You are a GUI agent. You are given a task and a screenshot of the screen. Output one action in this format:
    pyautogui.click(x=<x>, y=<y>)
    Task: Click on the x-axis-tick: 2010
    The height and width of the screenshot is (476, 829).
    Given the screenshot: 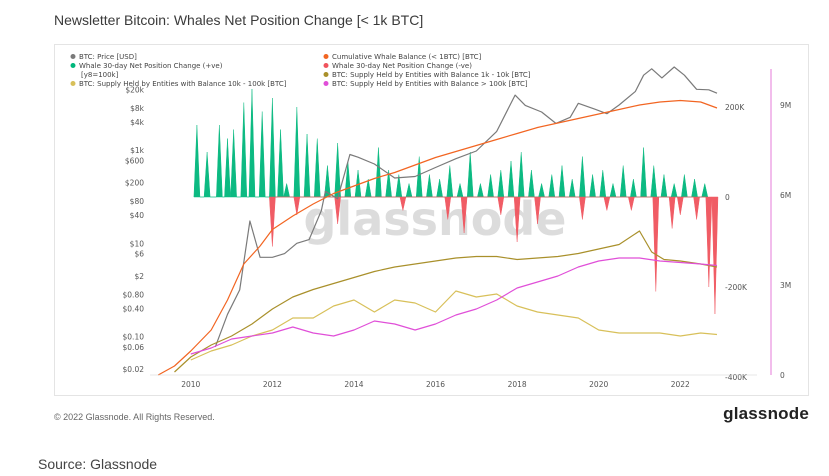 What is the action you would take?
    pyautogui.click(x=190, y=384)
    